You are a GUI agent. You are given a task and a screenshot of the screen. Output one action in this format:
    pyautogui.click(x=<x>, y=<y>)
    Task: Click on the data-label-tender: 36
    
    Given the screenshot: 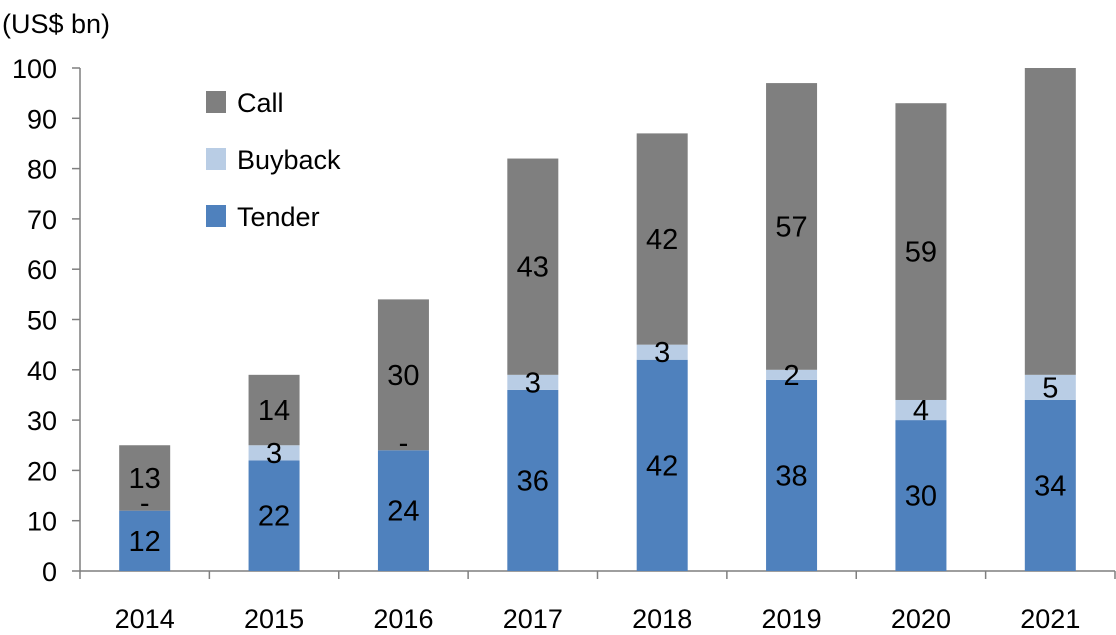 What is the action you would take?
    pyautogui.click(x=533, y=481)
    